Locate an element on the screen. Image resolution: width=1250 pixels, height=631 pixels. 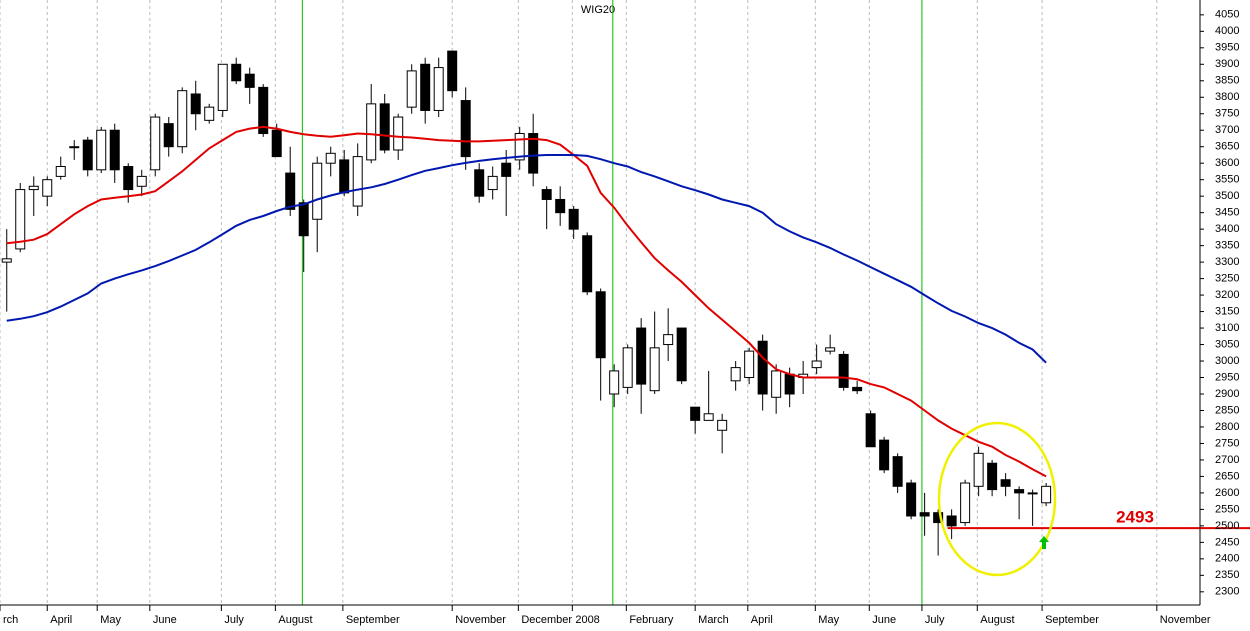
y-tick-label: 3250 is located at coordinates (1227, 279).